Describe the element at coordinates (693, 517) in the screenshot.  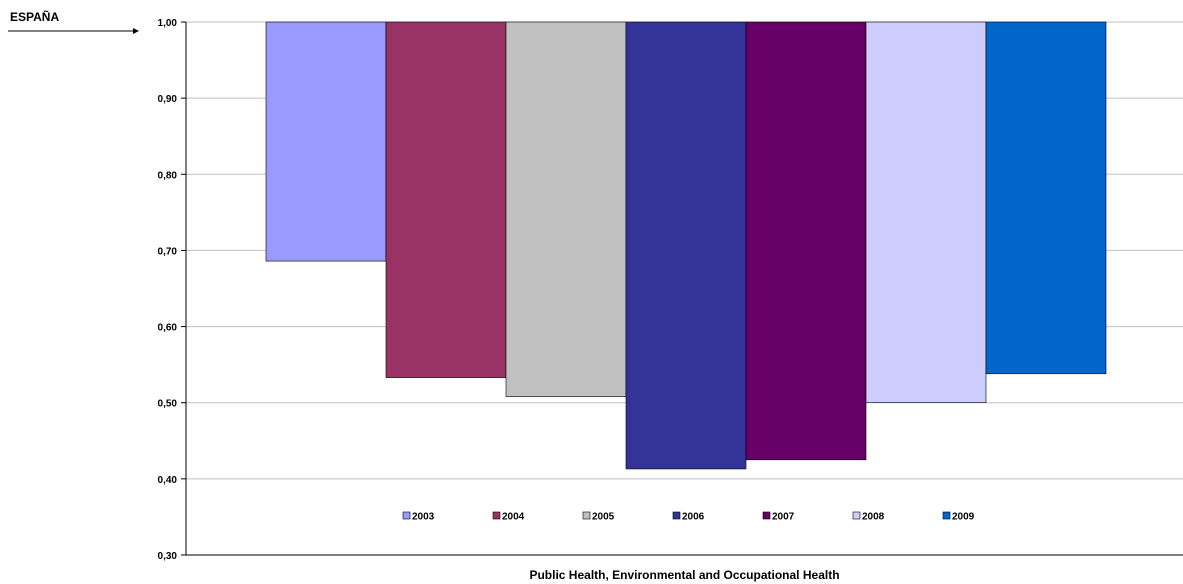
I see `legend-label: 2006` at that location.